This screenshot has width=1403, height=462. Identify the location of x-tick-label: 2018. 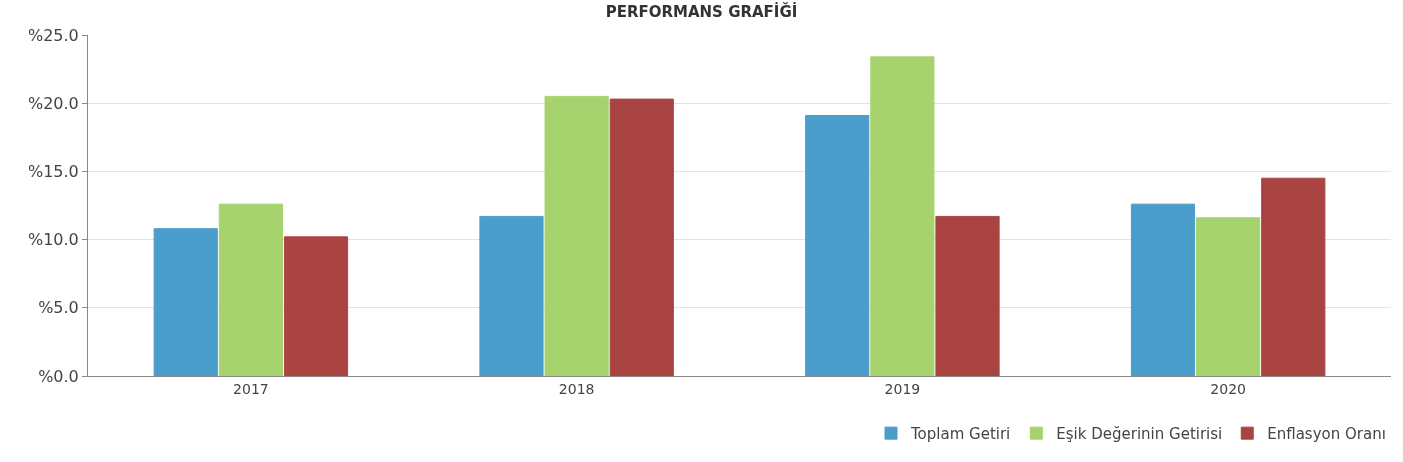
(576, 388).